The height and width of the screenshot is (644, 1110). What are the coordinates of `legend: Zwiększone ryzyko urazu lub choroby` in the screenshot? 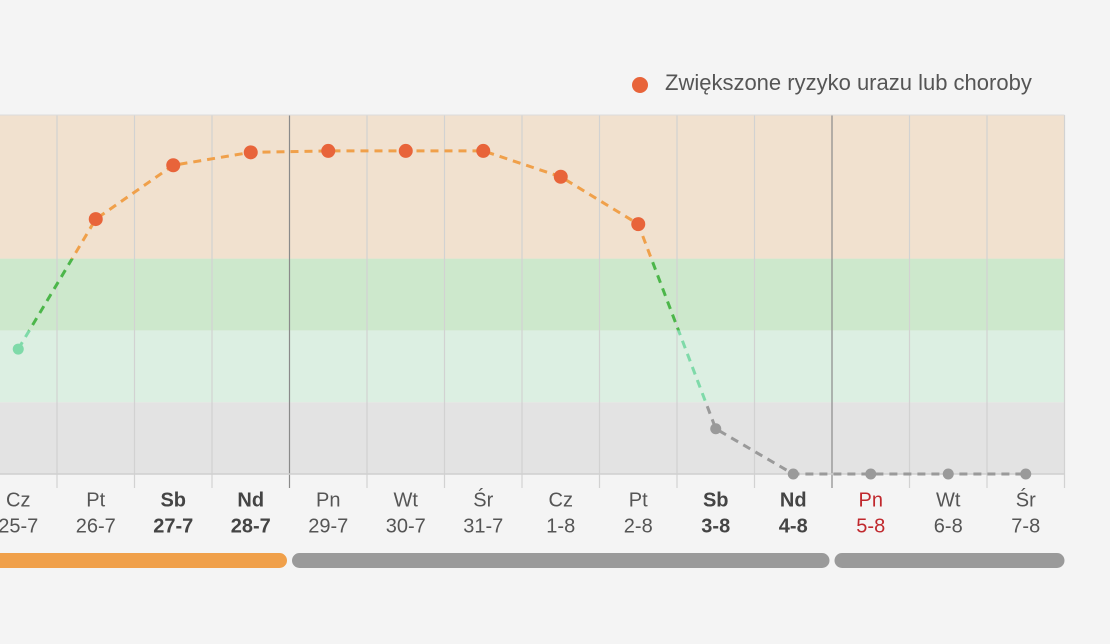 It's located at (832, 82).